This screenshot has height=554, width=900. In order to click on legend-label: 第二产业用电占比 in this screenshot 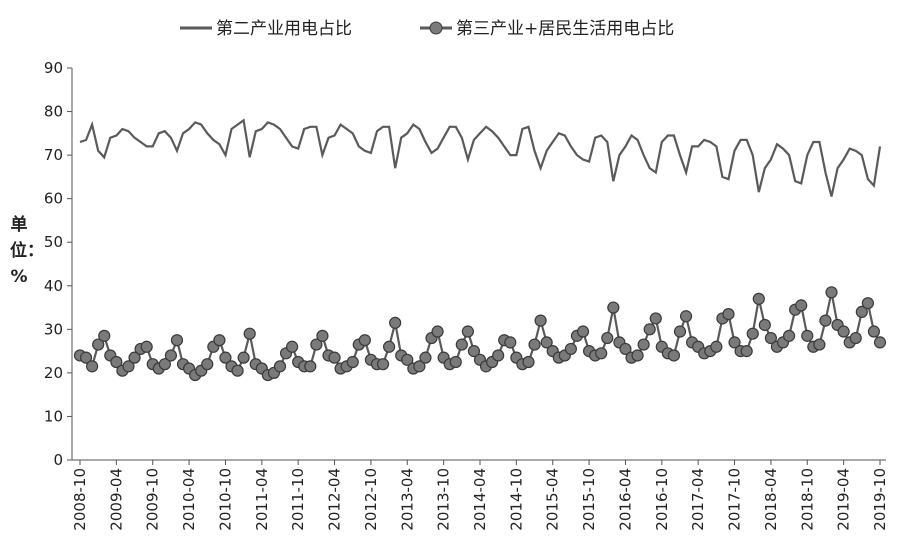, I will do `click(284, 29)`.